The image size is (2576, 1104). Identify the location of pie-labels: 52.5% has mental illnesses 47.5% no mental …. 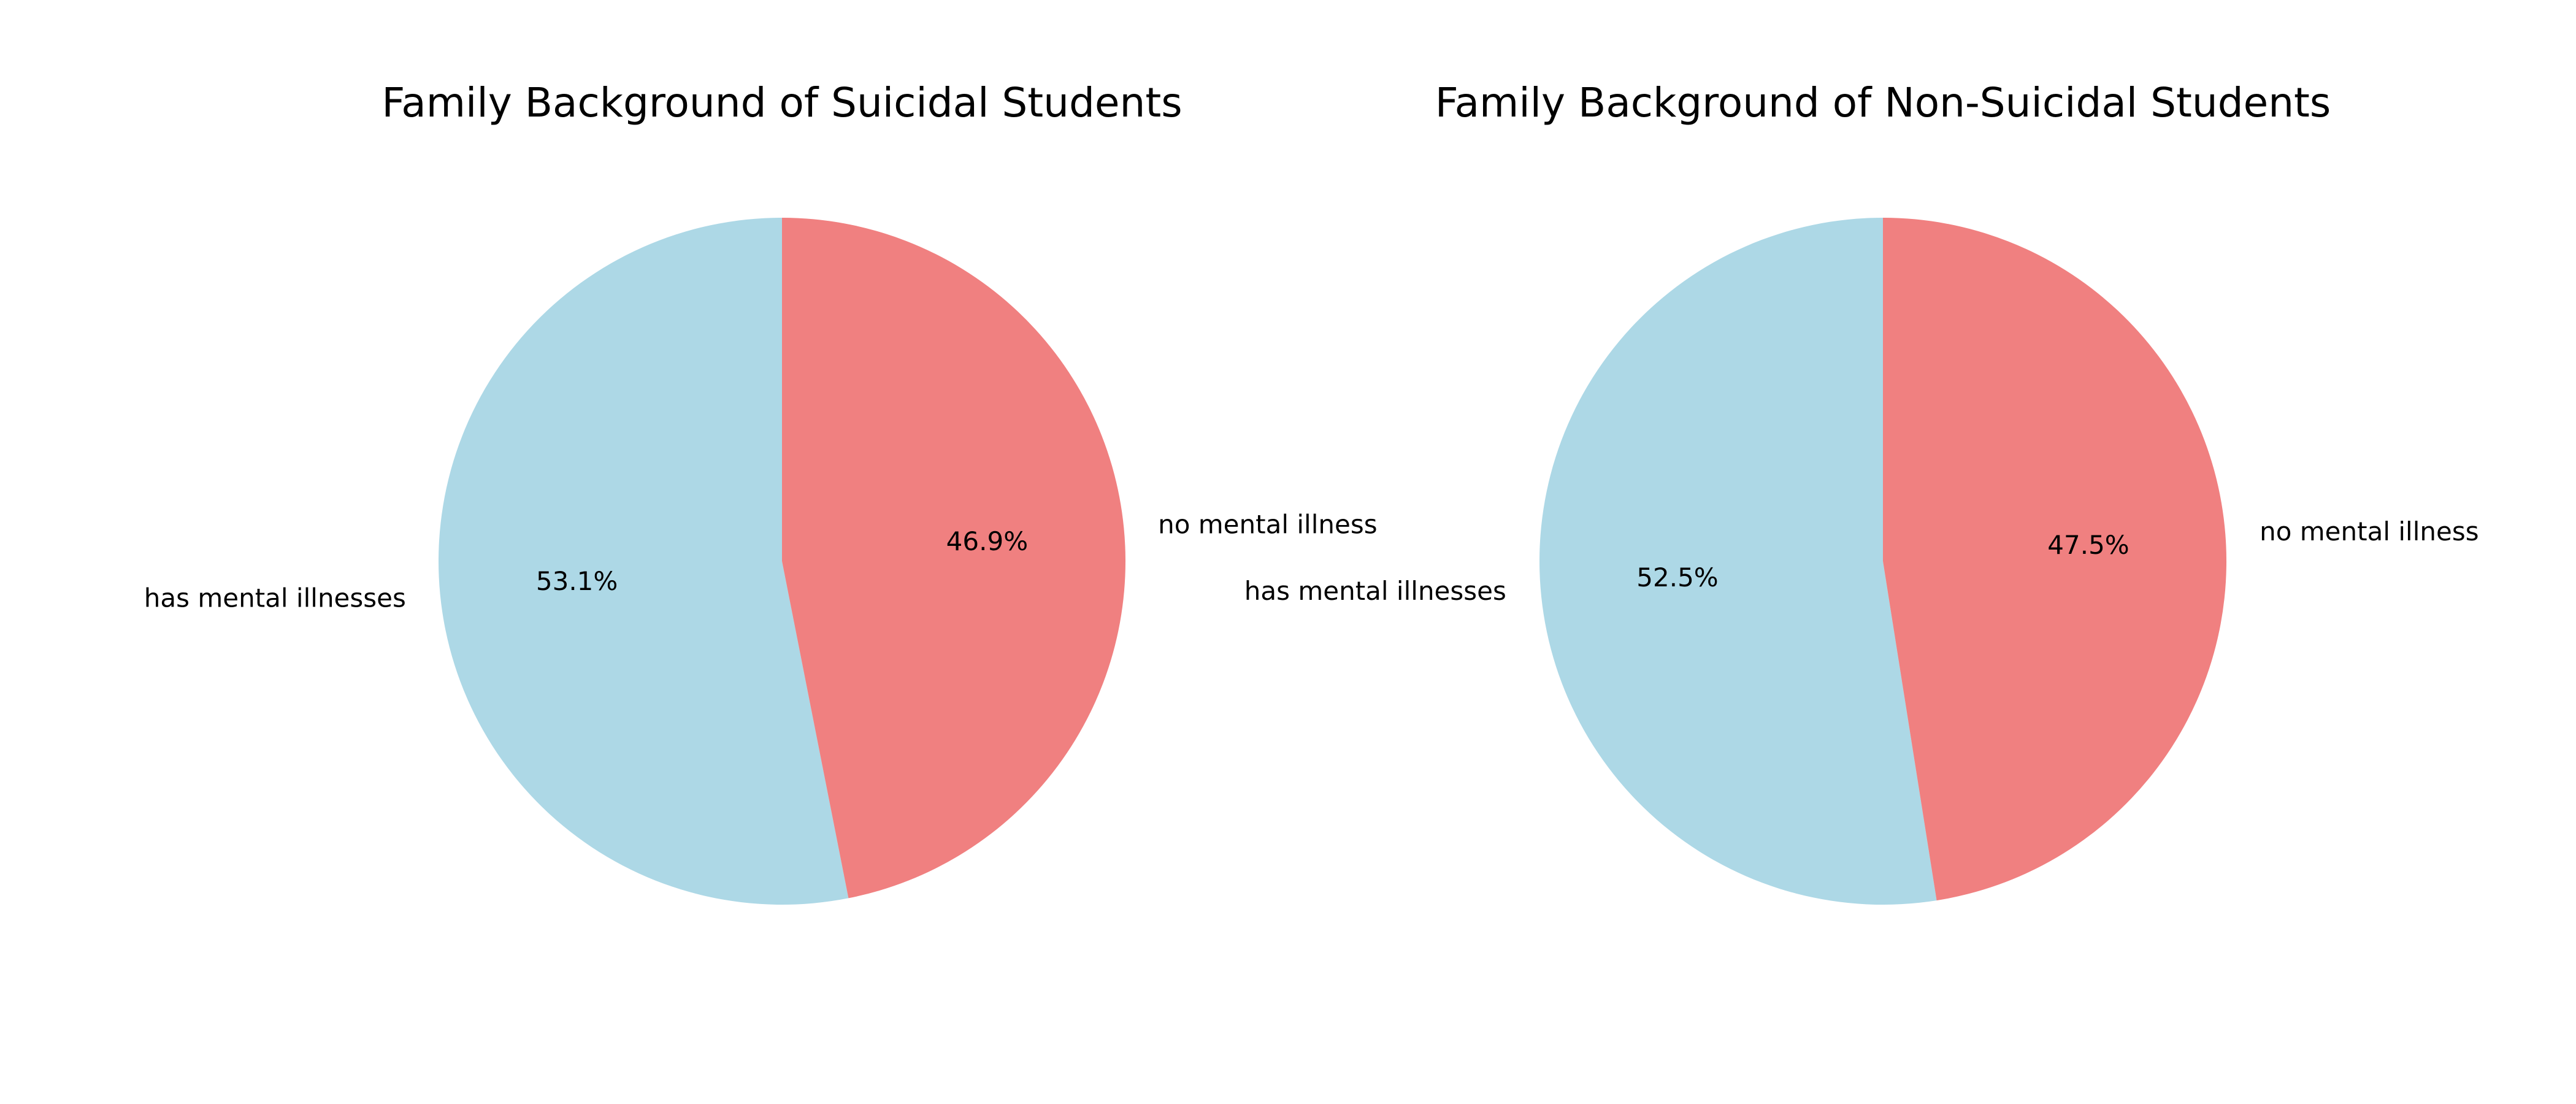
(1861, 561).